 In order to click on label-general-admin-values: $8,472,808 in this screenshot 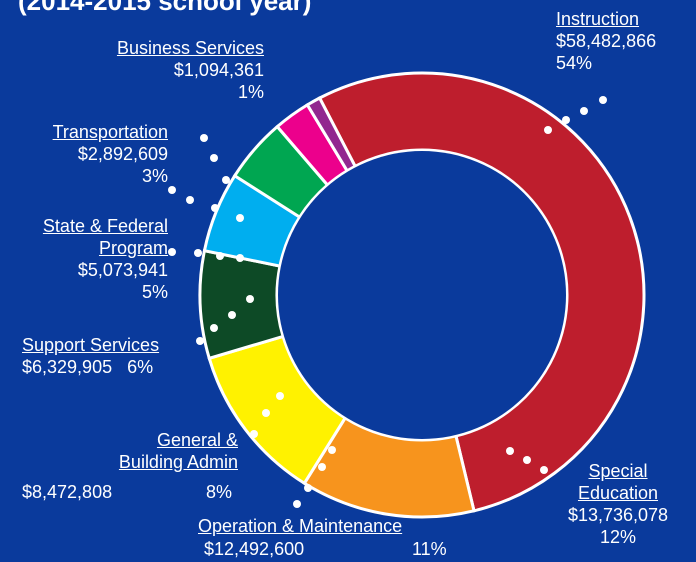, I will do `click(67, 492)`.